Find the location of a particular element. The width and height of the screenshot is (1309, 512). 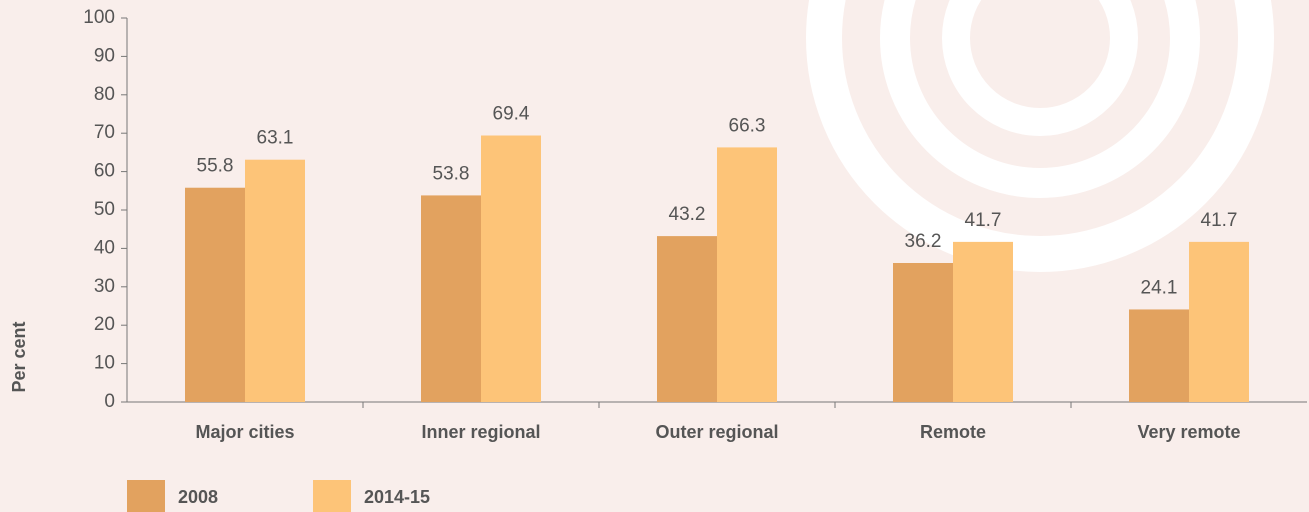

value-label: 36.2 is located at coordinates (923, 241).